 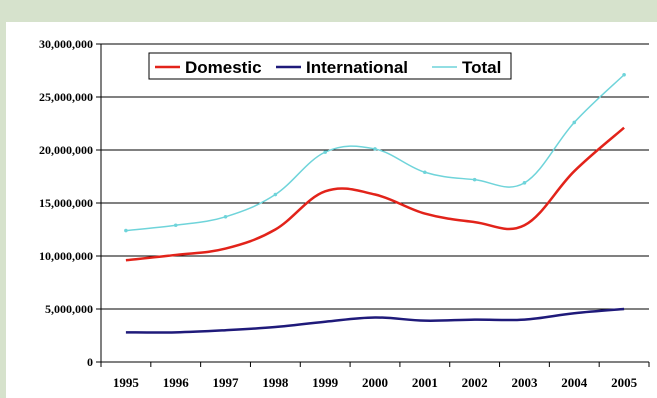 I want to click on x-tick-label: 1996, so click(x=176, y=382).